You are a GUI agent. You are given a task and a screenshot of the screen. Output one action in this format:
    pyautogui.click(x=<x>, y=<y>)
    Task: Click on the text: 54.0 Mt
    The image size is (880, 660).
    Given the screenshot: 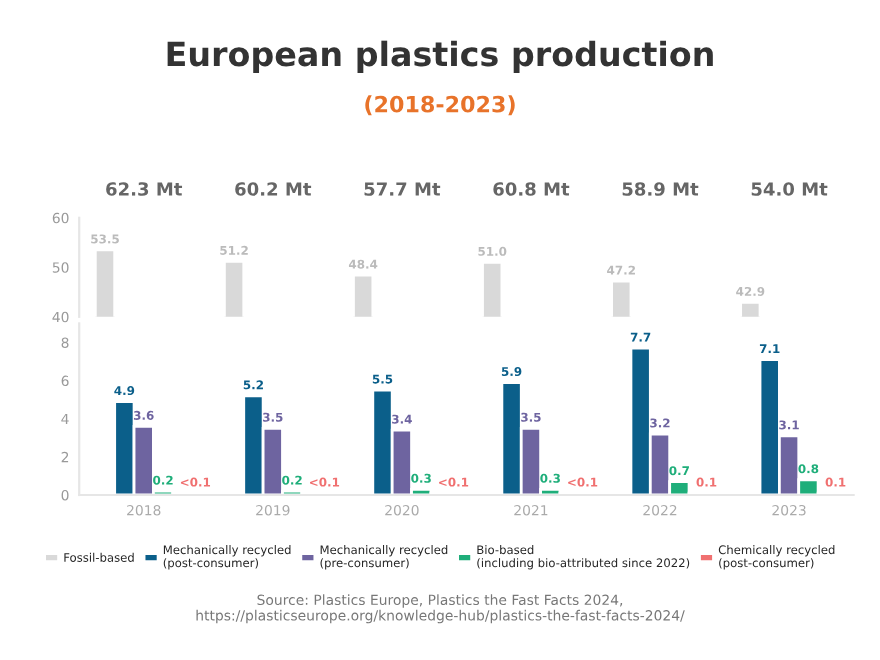 What is the action you would take?
    pyautogui.click(x=789, y=189)
    